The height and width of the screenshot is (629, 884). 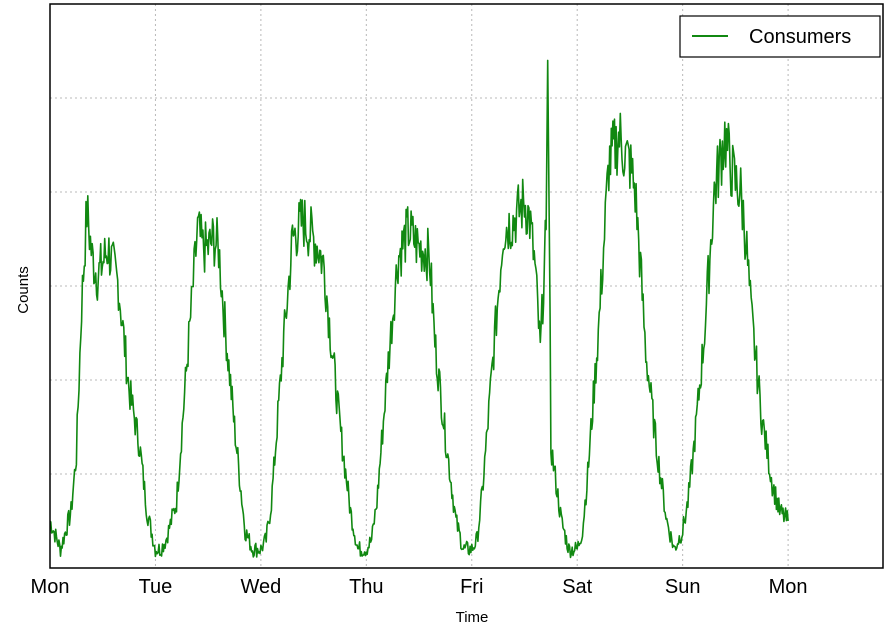 I want to click on x-tick-label: Sun, so click(x=683, y=587).